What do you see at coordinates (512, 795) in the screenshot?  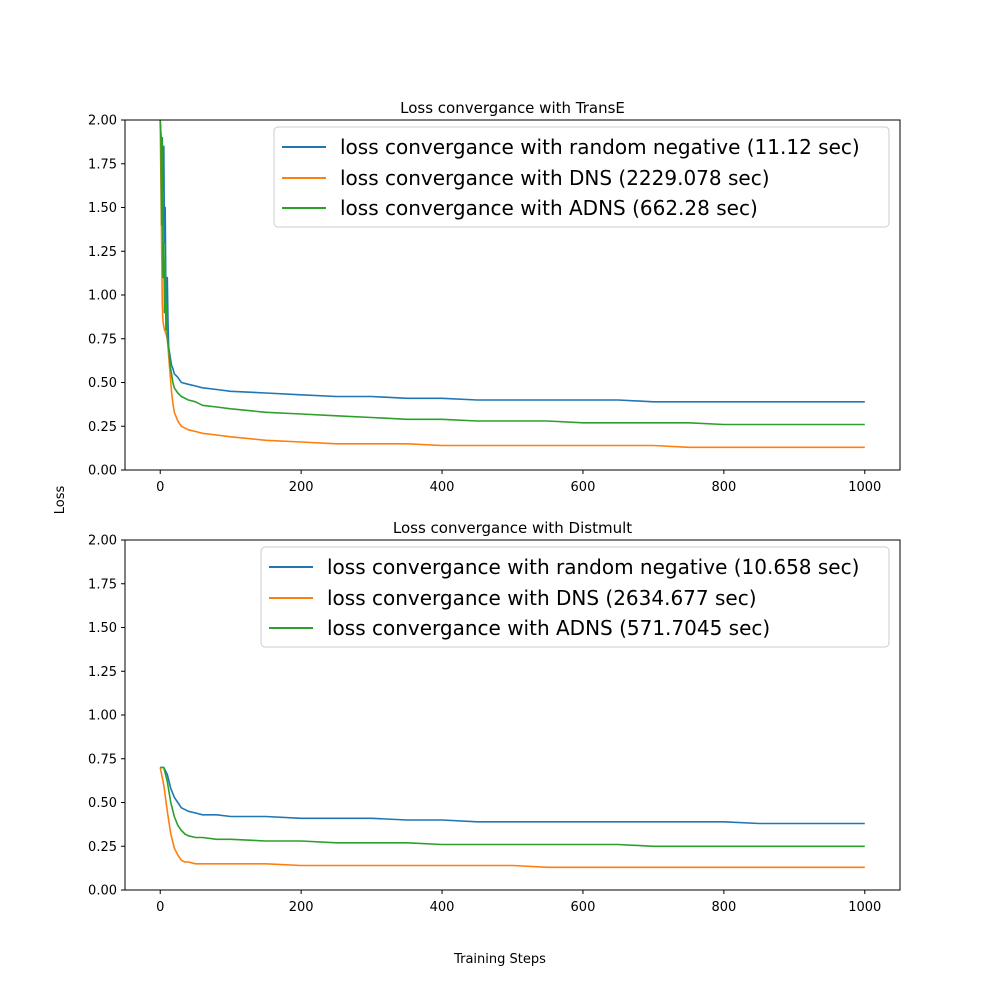 I see `series-line-random-distmult` at bounding box center [512, 795].